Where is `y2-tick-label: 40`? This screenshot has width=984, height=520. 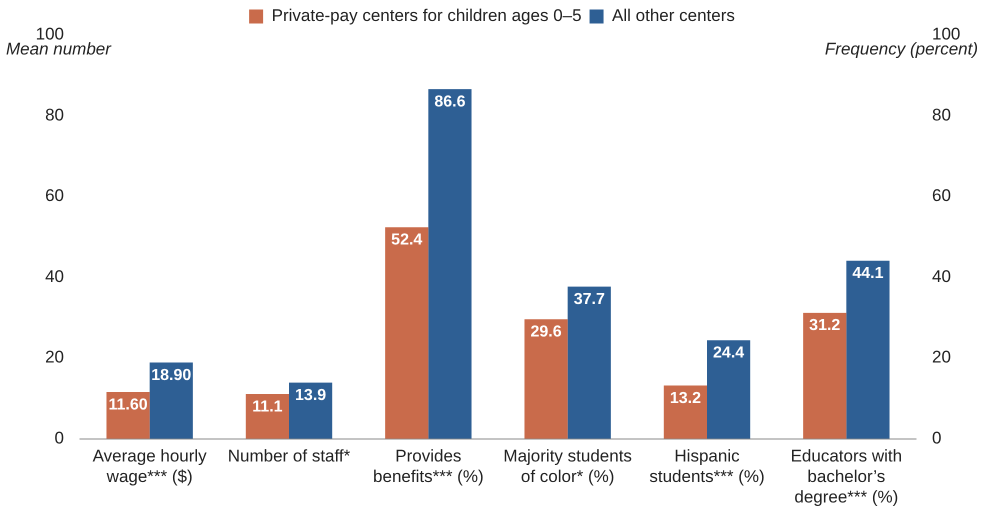 y2-tick-label: 40 is located at coordinates (941, 276).